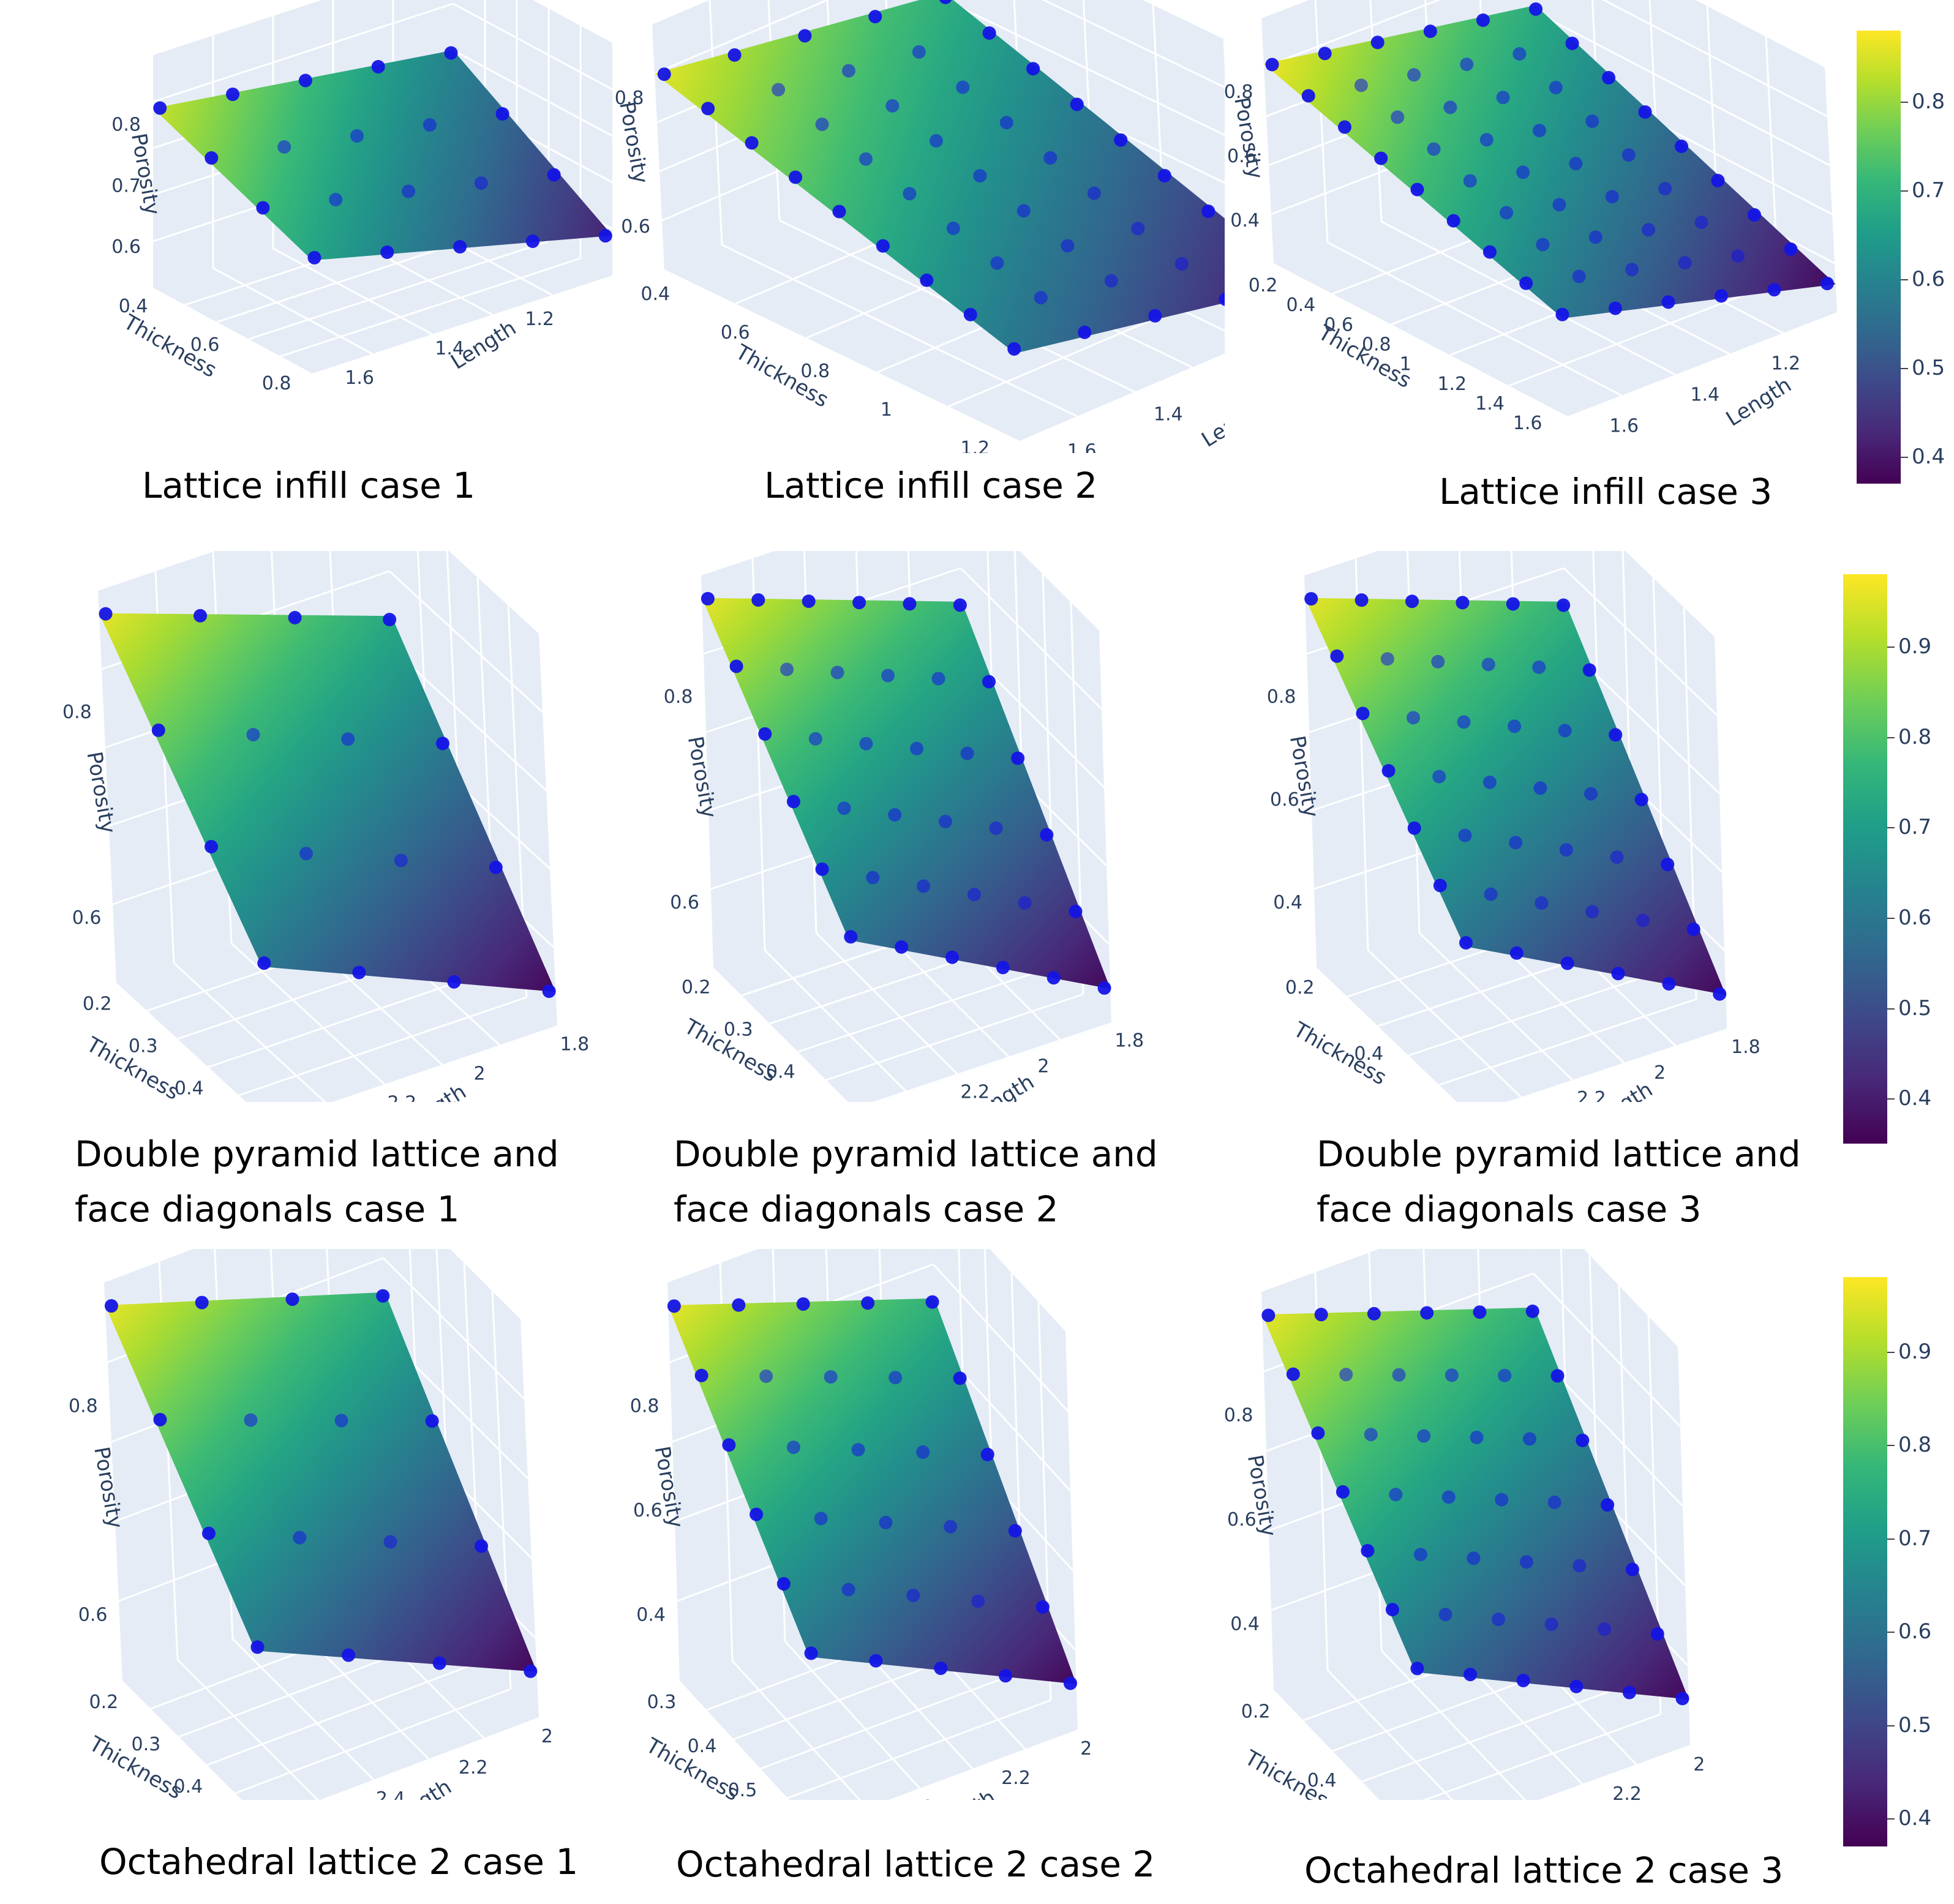 This screenshot has width=1954, height=1904. What do you see at coordinates (1211, 423) in the screenshot?
I see `y-axis-title: Length` at bounding box center [1211, 423].